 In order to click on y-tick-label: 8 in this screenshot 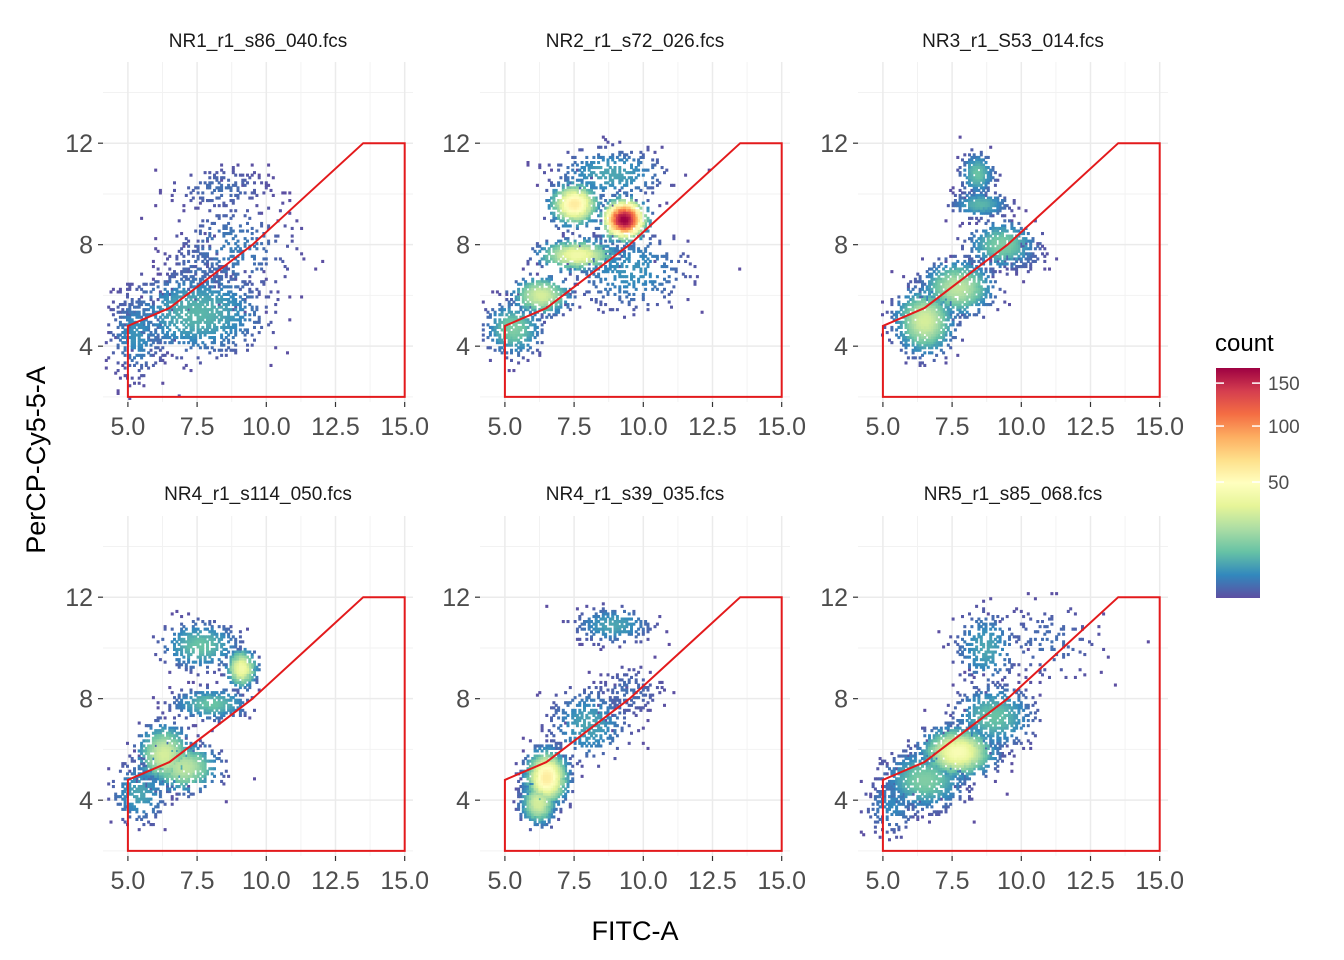, I will do `click(86, 246)`.